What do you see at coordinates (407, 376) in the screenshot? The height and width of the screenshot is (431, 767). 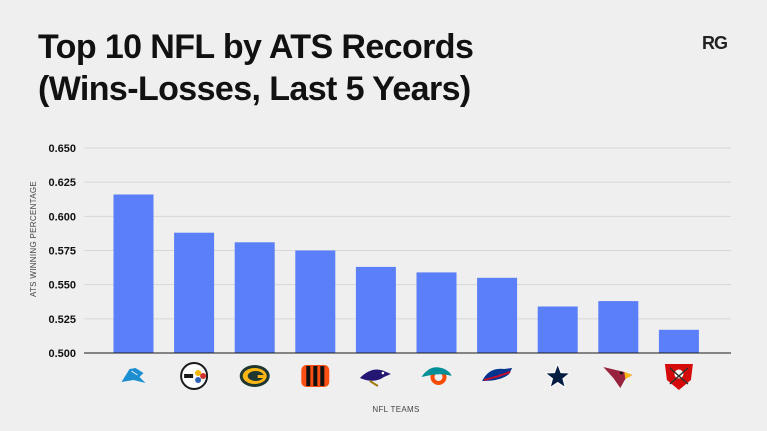 I see `team-logos` at bounding box center [407, 376].